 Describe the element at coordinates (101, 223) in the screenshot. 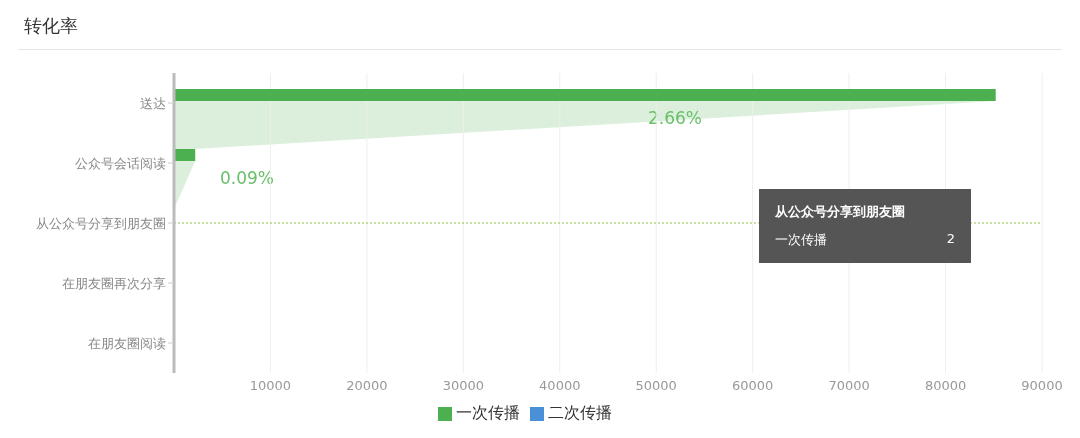

I see `y-tick-label: 从公众号分享到朋友圈` at that location.